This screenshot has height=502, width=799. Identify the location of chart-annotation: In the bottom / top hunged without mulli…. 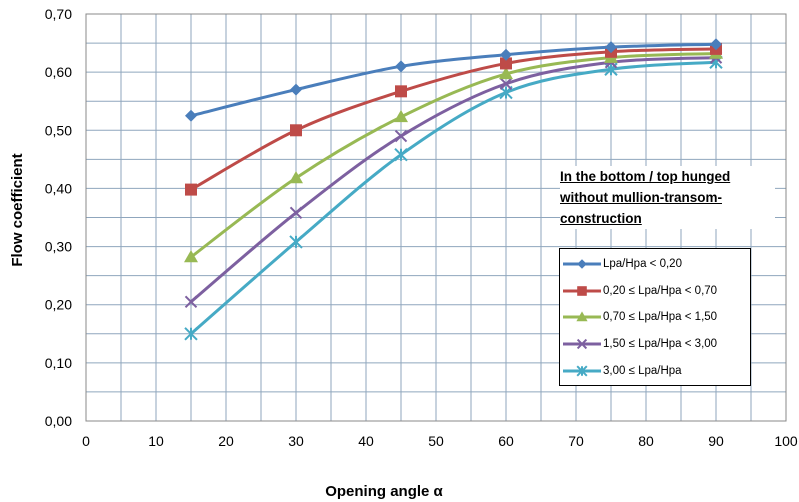
(667, 197).